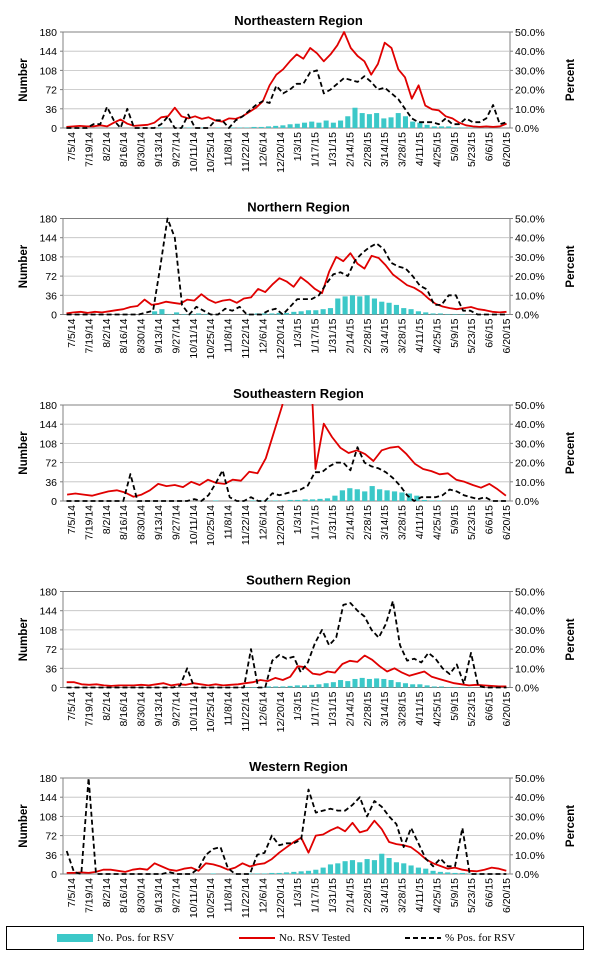 Image resolution: width=593 pixels, height=966 pixels. Describe the element at coordinates (124, 335) in the screenshot. I see `x-tick-label: 8/16/14` at that location.